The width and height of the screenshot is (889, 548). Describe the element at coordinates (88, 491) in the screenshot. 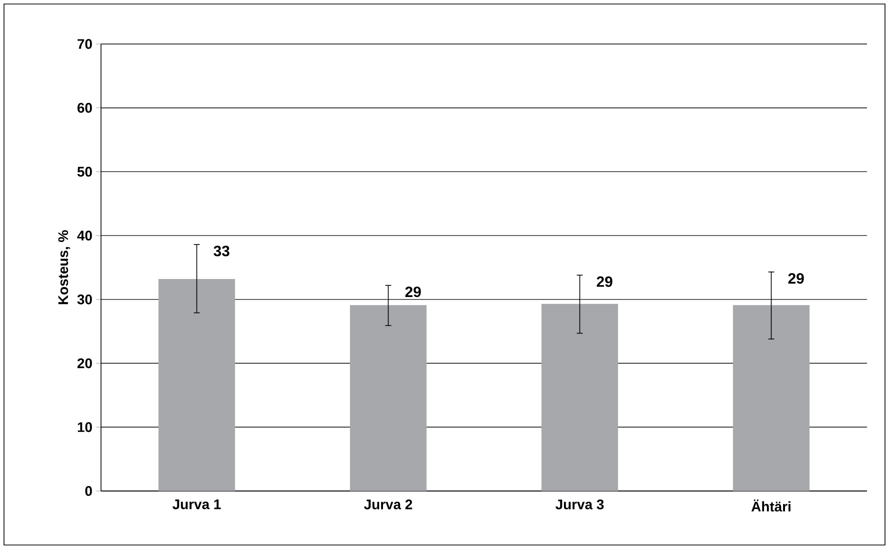

I see `y-tick-label: 0` at that location.